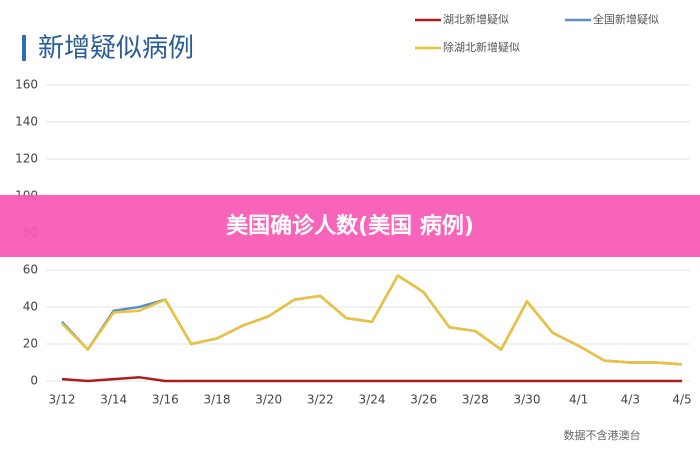  I want to click on x-tick-label: 3/26, so click(423, 400).